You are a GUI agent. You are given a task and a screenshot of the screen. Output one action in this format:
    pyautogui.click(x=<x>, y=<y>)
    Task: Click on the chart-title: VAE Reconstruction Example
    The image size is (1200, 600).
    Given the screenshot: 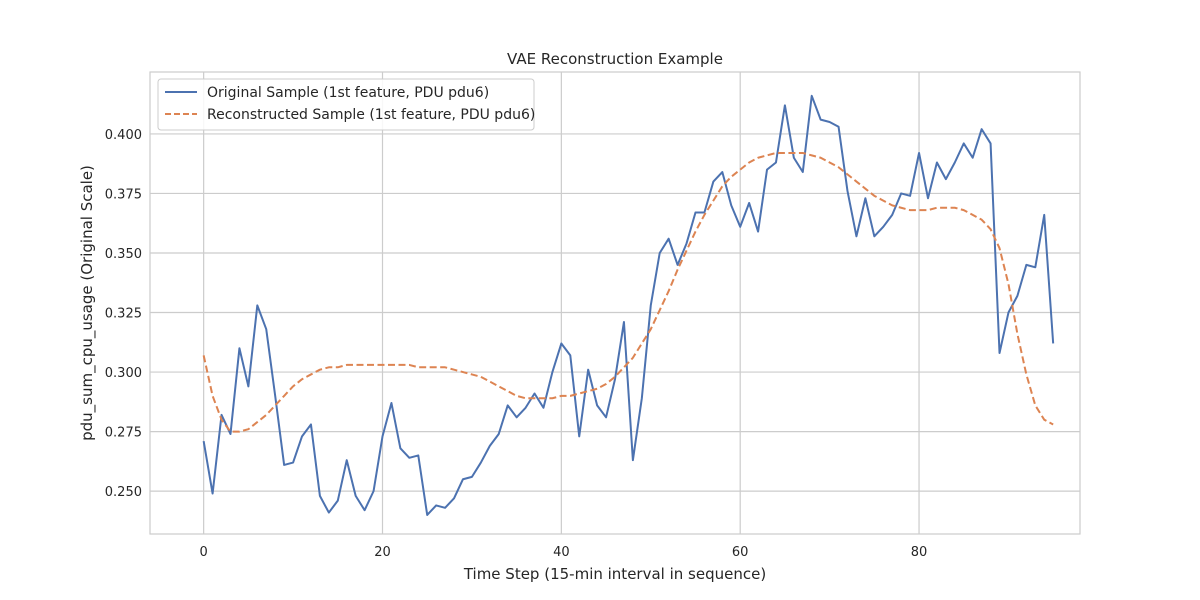 What is the action you would take?
    pyautogui.click(x=615, y=59)
    